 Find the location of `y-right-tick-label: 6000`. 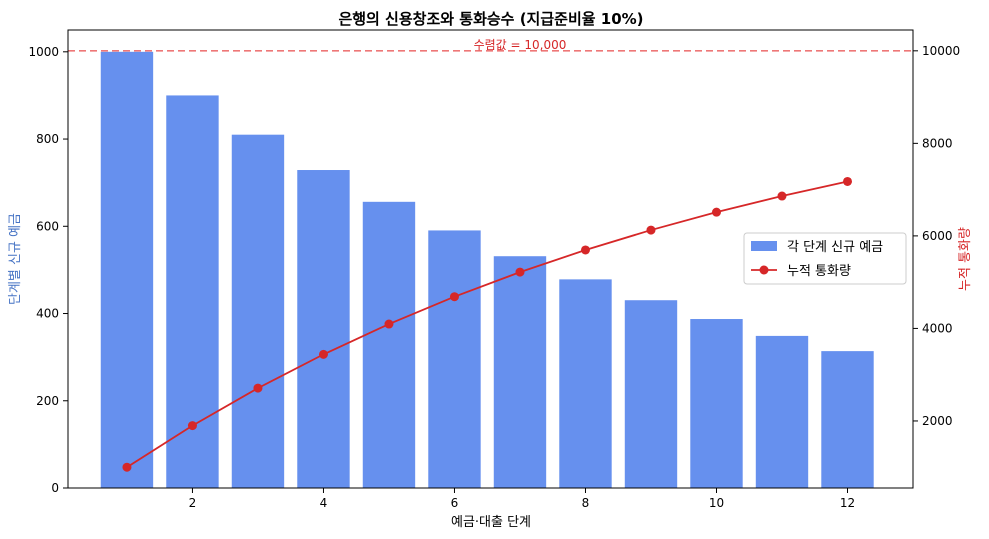

y-right-tick-label: 6000 is located at coordinates (937, 236).